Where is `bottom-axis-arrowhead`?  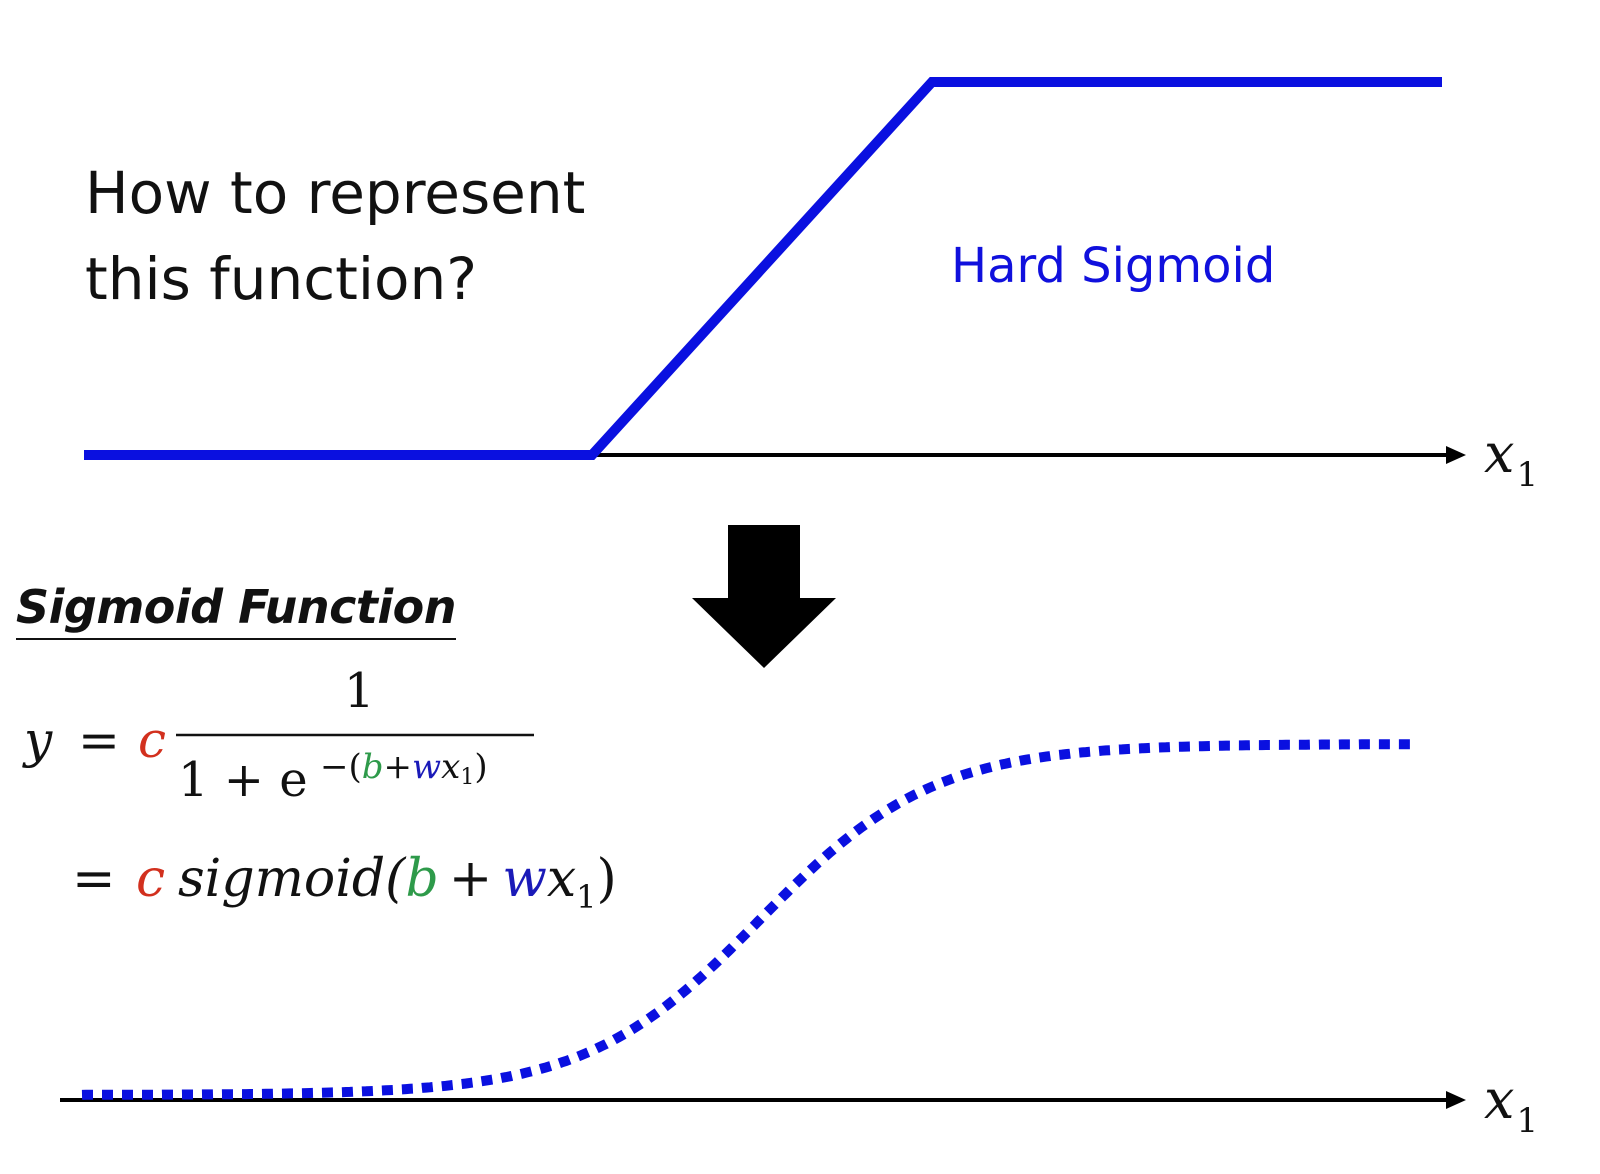
bottom-axis-arrowhead is located at coordinates (1456, 1100).